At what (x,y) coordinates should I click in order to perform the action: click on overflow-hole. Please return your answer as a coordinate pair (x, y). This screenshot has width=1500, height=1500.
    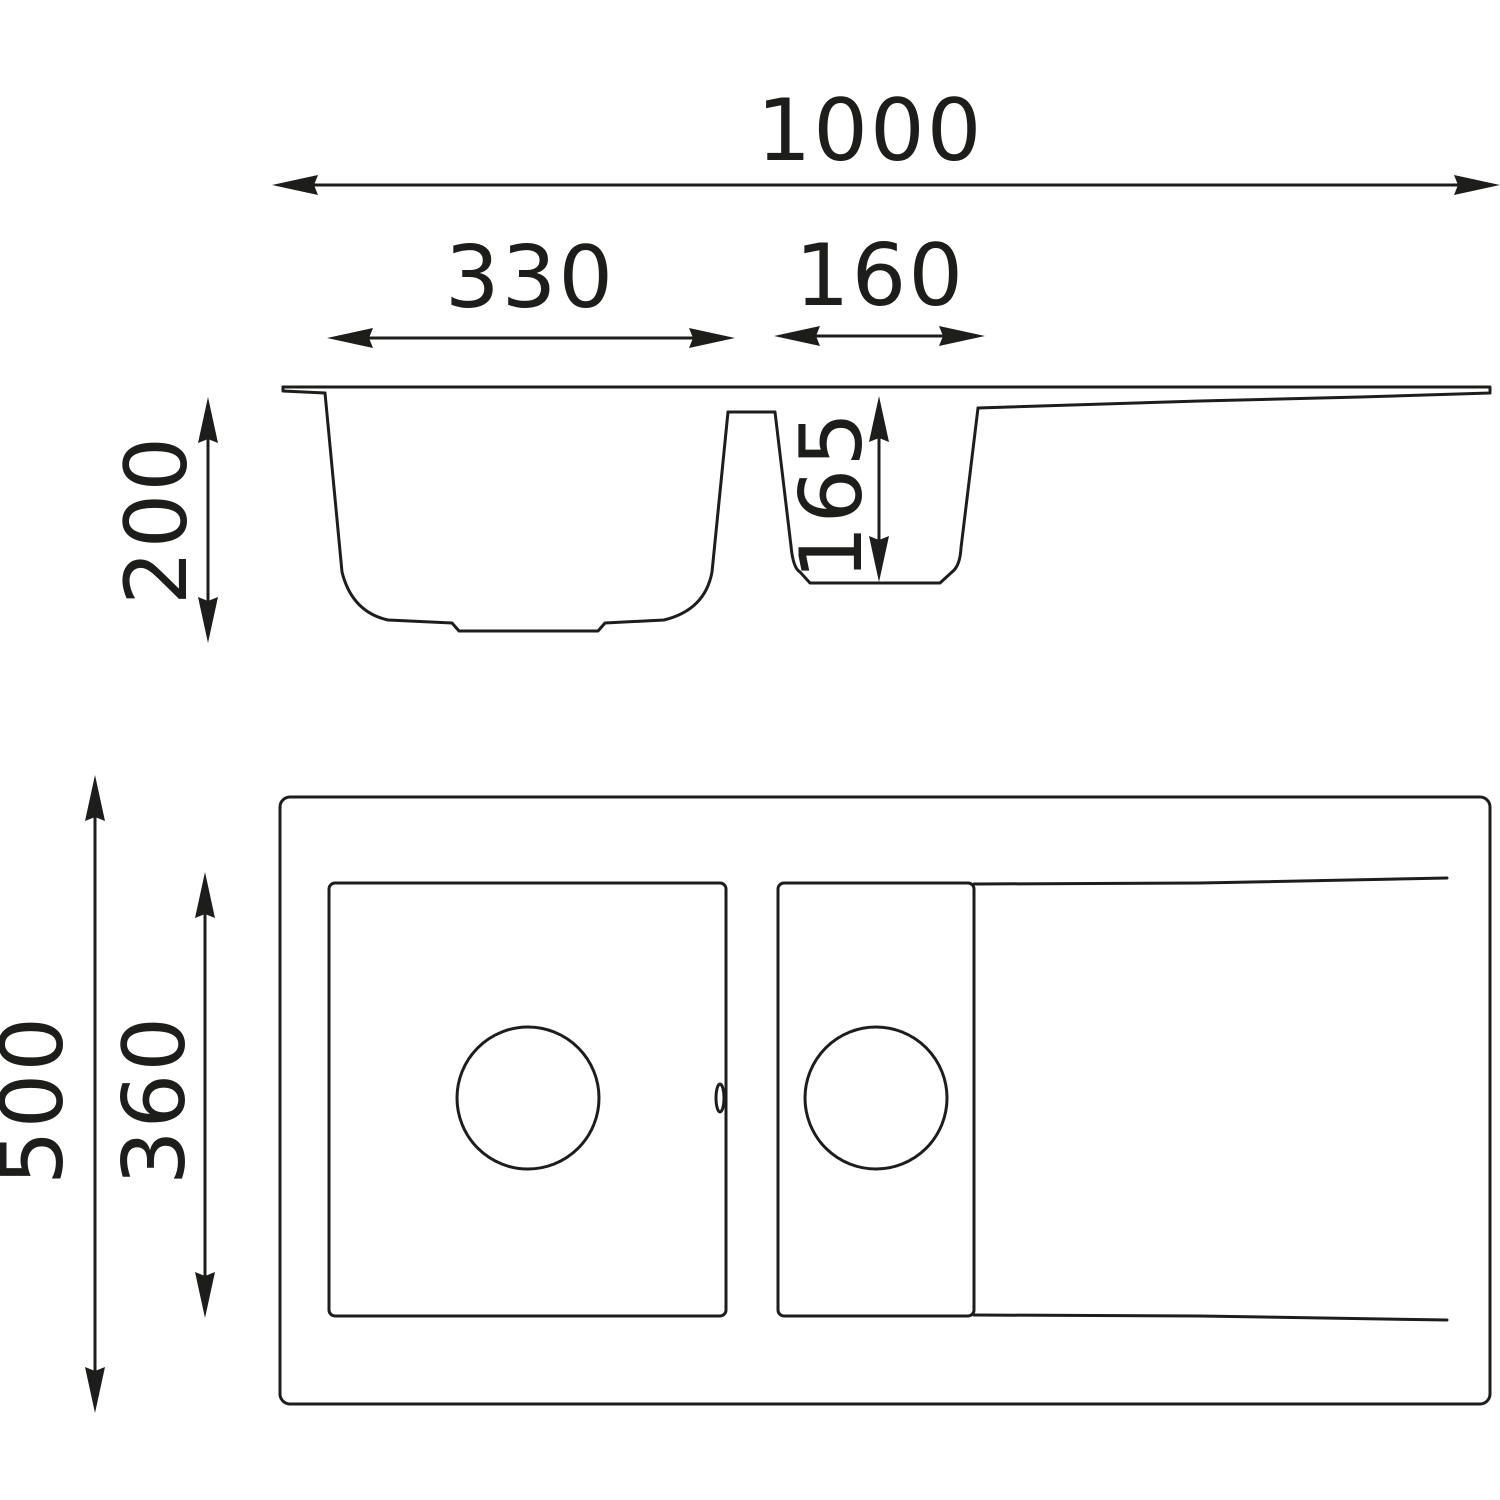
    Looking at the image, I should click on (720, 1098).